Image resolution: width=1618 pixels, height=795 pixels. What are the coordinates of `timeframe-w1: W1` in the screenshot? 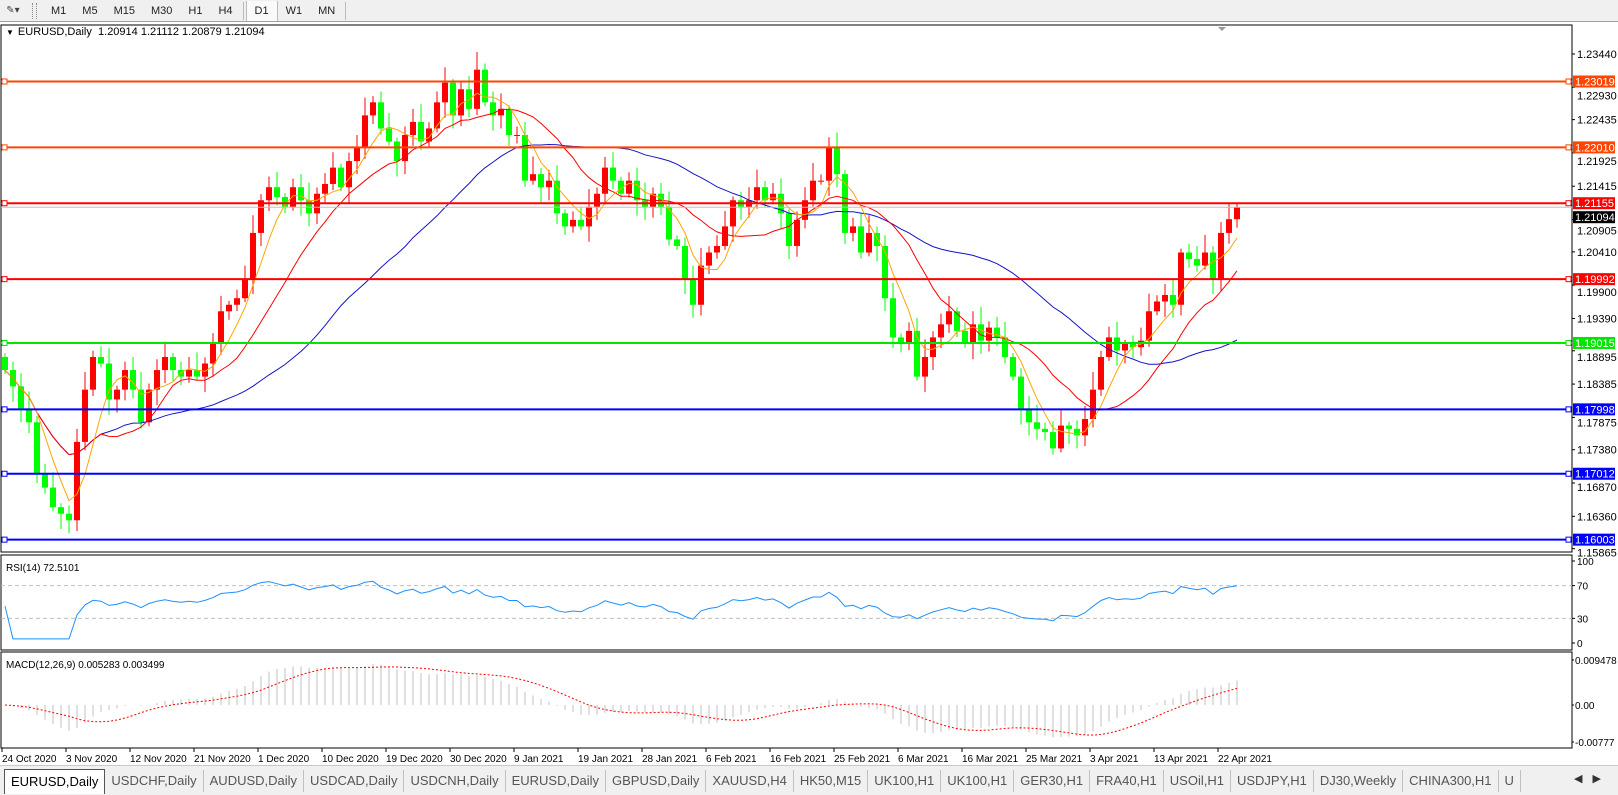 It's located at (294, 10).